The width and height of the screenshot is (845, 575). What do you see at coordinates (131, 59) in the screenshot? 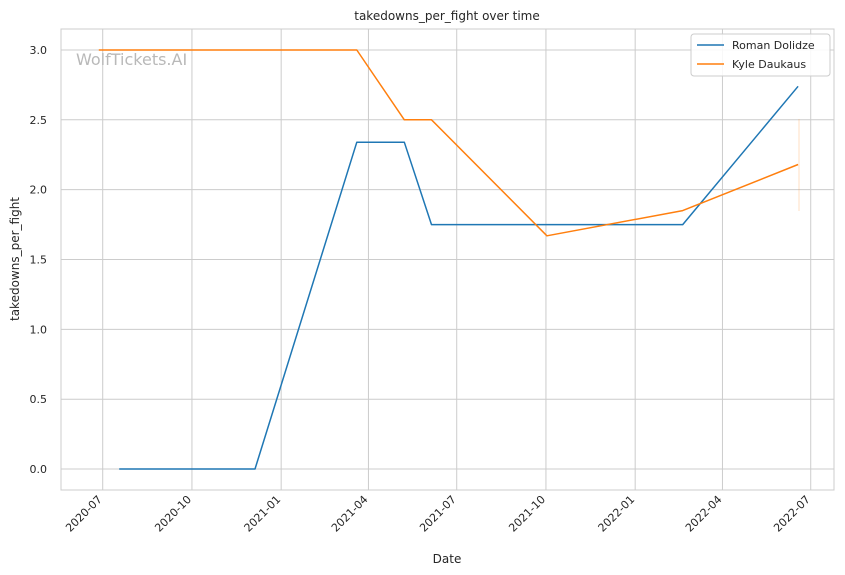
I see `watermark: WolfTickets.AI` at bounding box center [131, 59].